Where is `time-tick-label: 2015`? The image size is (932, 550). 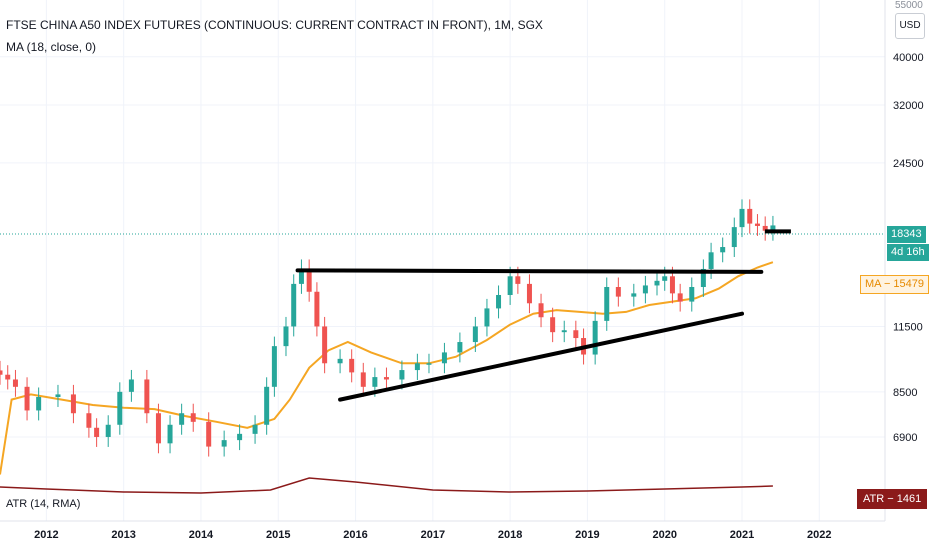
time-tick-label: 2015 is located at coordinates (278, 535).